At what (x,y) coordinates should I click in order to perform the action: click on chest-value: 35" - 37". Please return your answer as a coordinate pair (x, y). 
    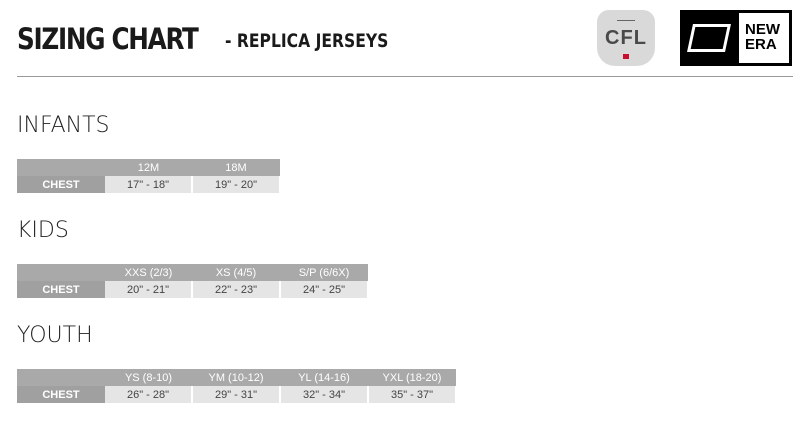
    Looking at the image, I should click on (412, 394).